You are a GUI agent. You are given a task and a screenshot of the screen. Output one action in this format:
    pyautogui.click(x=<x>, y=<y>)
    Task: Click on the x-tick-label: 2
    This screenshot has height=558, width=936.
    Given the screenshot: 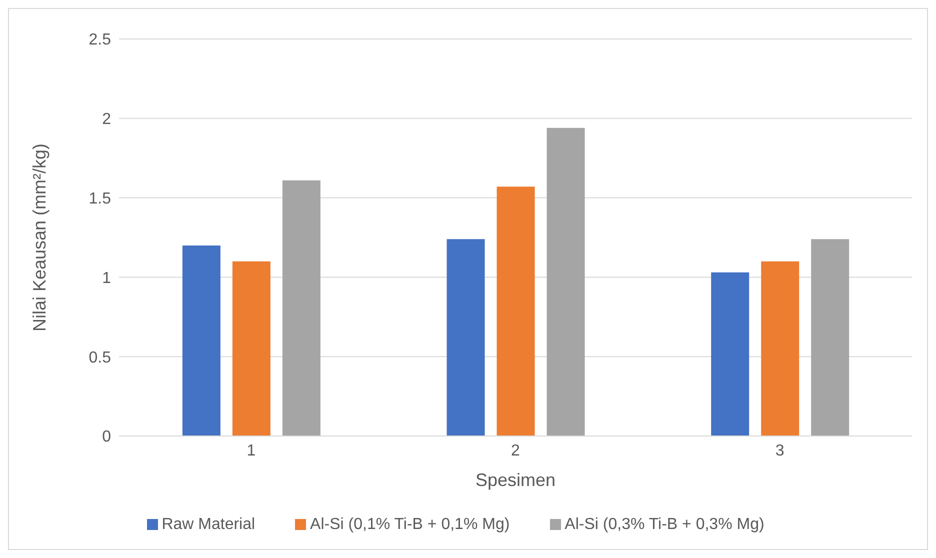 What is the action you would take?
    pyautogui.click(x=515, y=451)
    